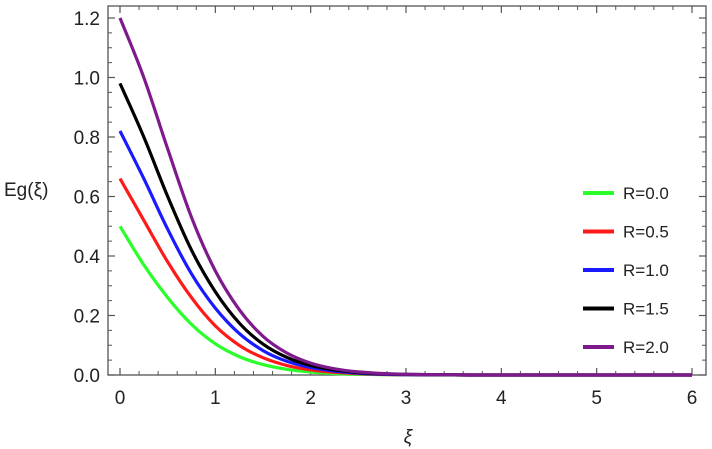  Describe the element at coordinates (310, 398) in the screenshot. I see `x-tick-label: 2` at that location.